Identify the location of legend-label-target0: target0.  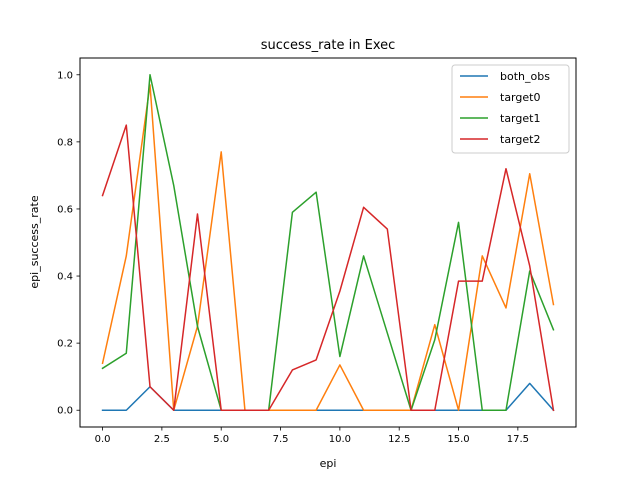
(520, 97).